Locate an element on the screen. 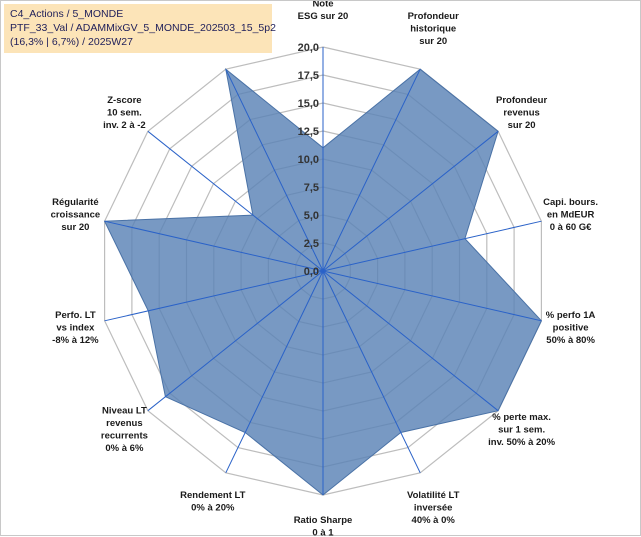  category-label: Niveau LT revenus recurrents 0% à 6% is located at coordinates (124, 430).